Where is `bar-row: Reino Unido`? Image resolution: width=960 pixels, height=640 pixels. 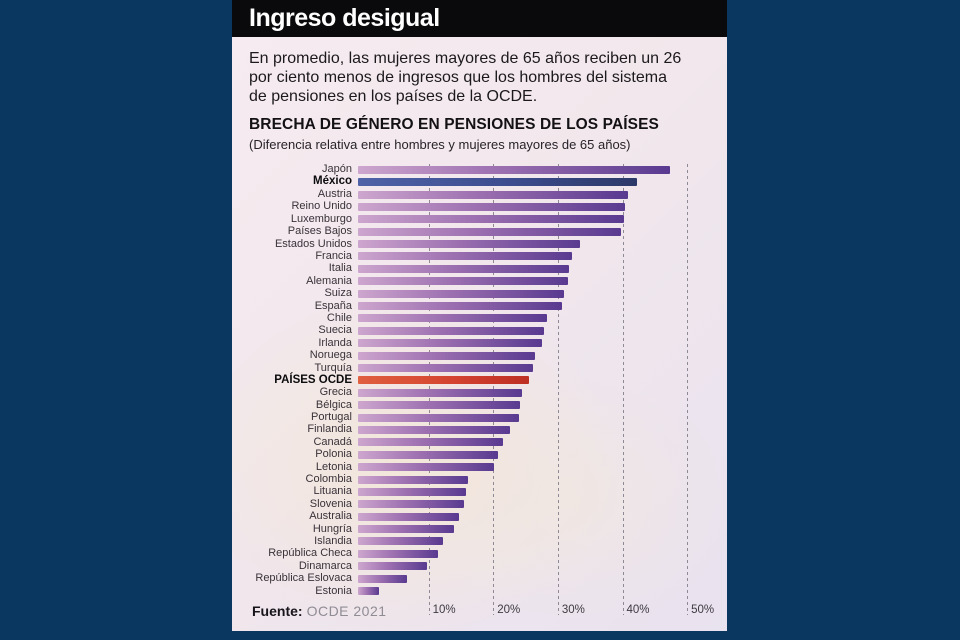
bar-row: Reino Unido is located at coordinates (483, 207).